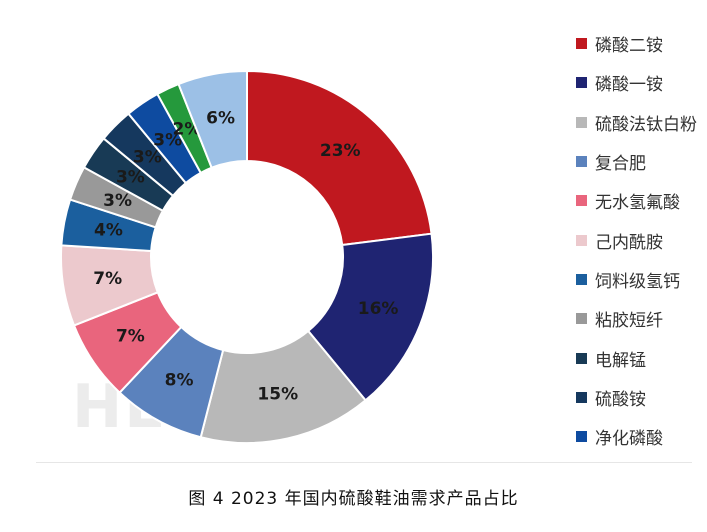 Image resolution: width=707 pixels, height=532 pixels. What do you see at coordinates (620, 360) in the screenshot?
I see `legend-label: 电解锰` at bounding box center [620, 360].